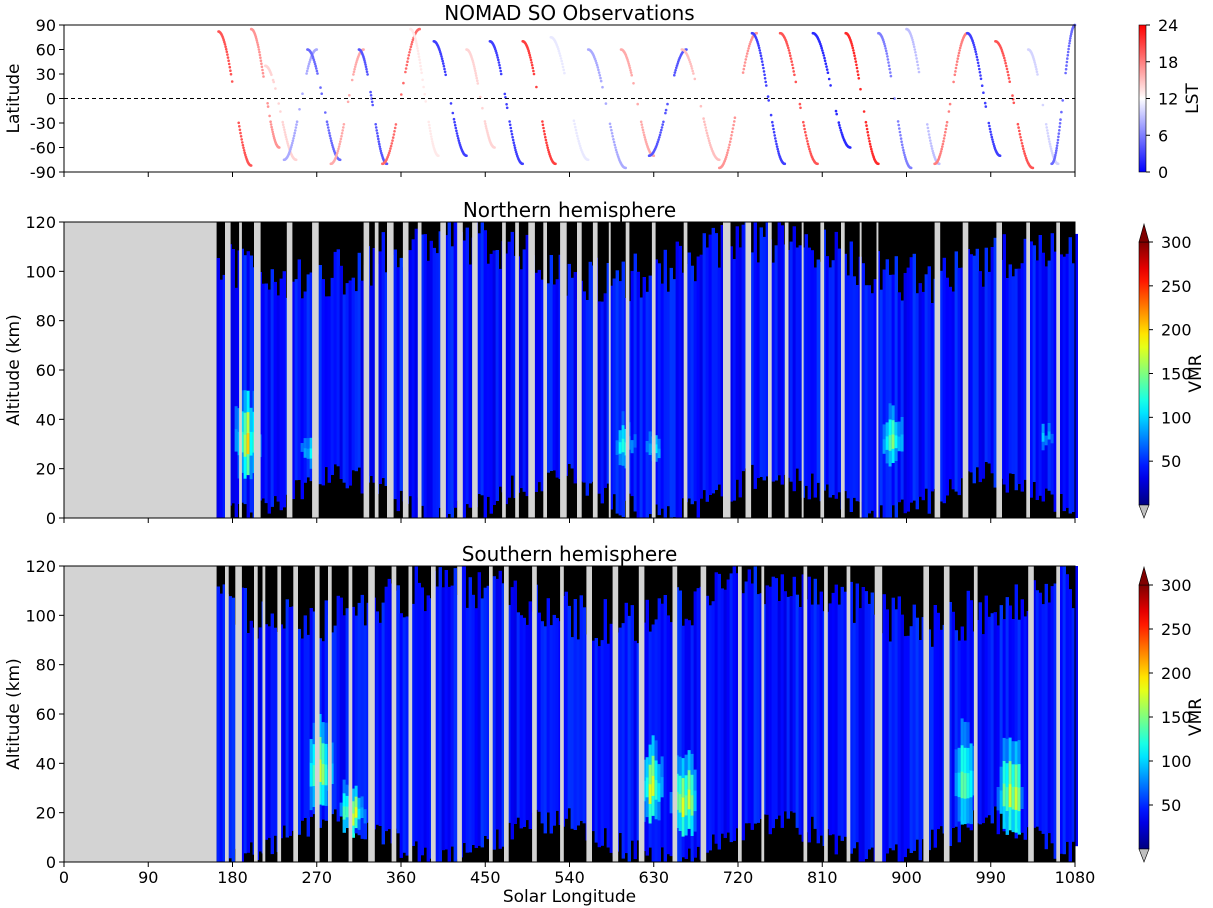 The width and height of the screenshot is (1213, 908). I want to click on colorbar-extend-min, so click(1144, 511).